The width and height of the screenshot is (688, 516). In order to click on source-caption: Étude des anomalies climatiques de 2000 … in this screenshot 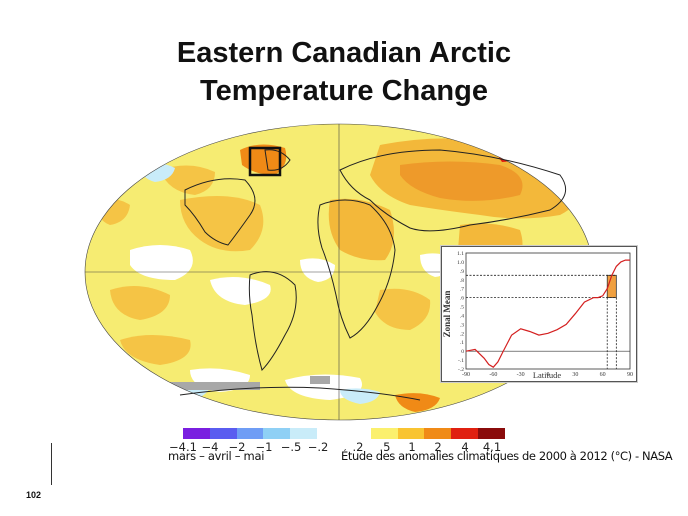, I will do `click(507, 456)`.